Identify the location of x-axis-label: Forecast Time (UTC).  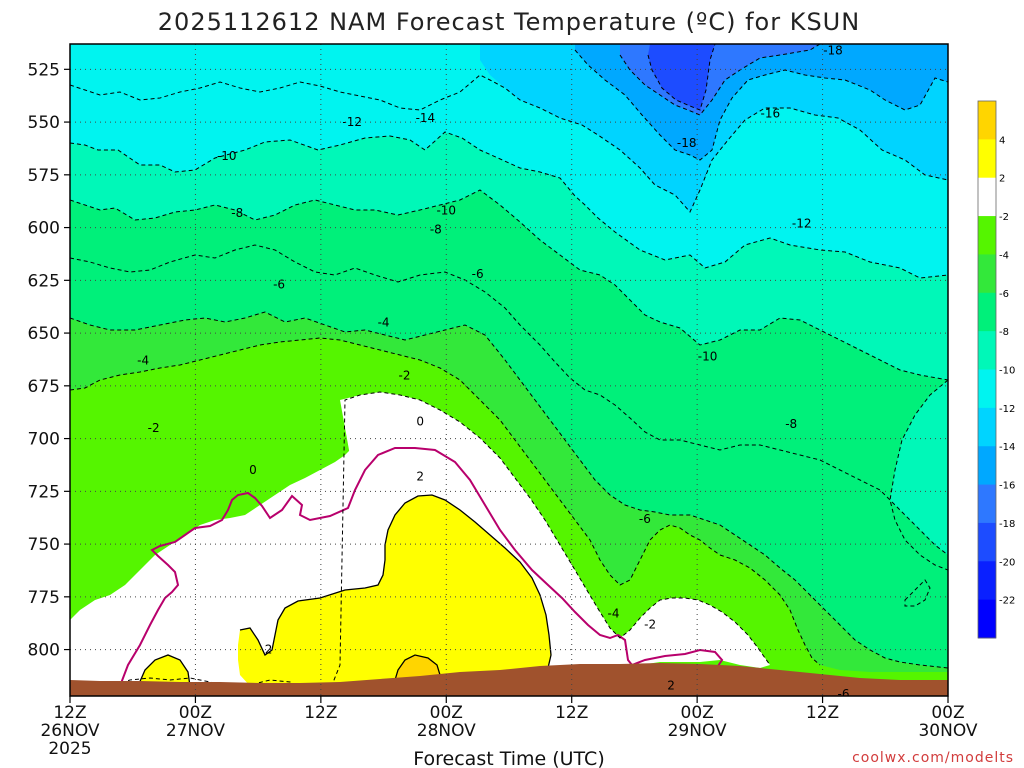
(508, 758).